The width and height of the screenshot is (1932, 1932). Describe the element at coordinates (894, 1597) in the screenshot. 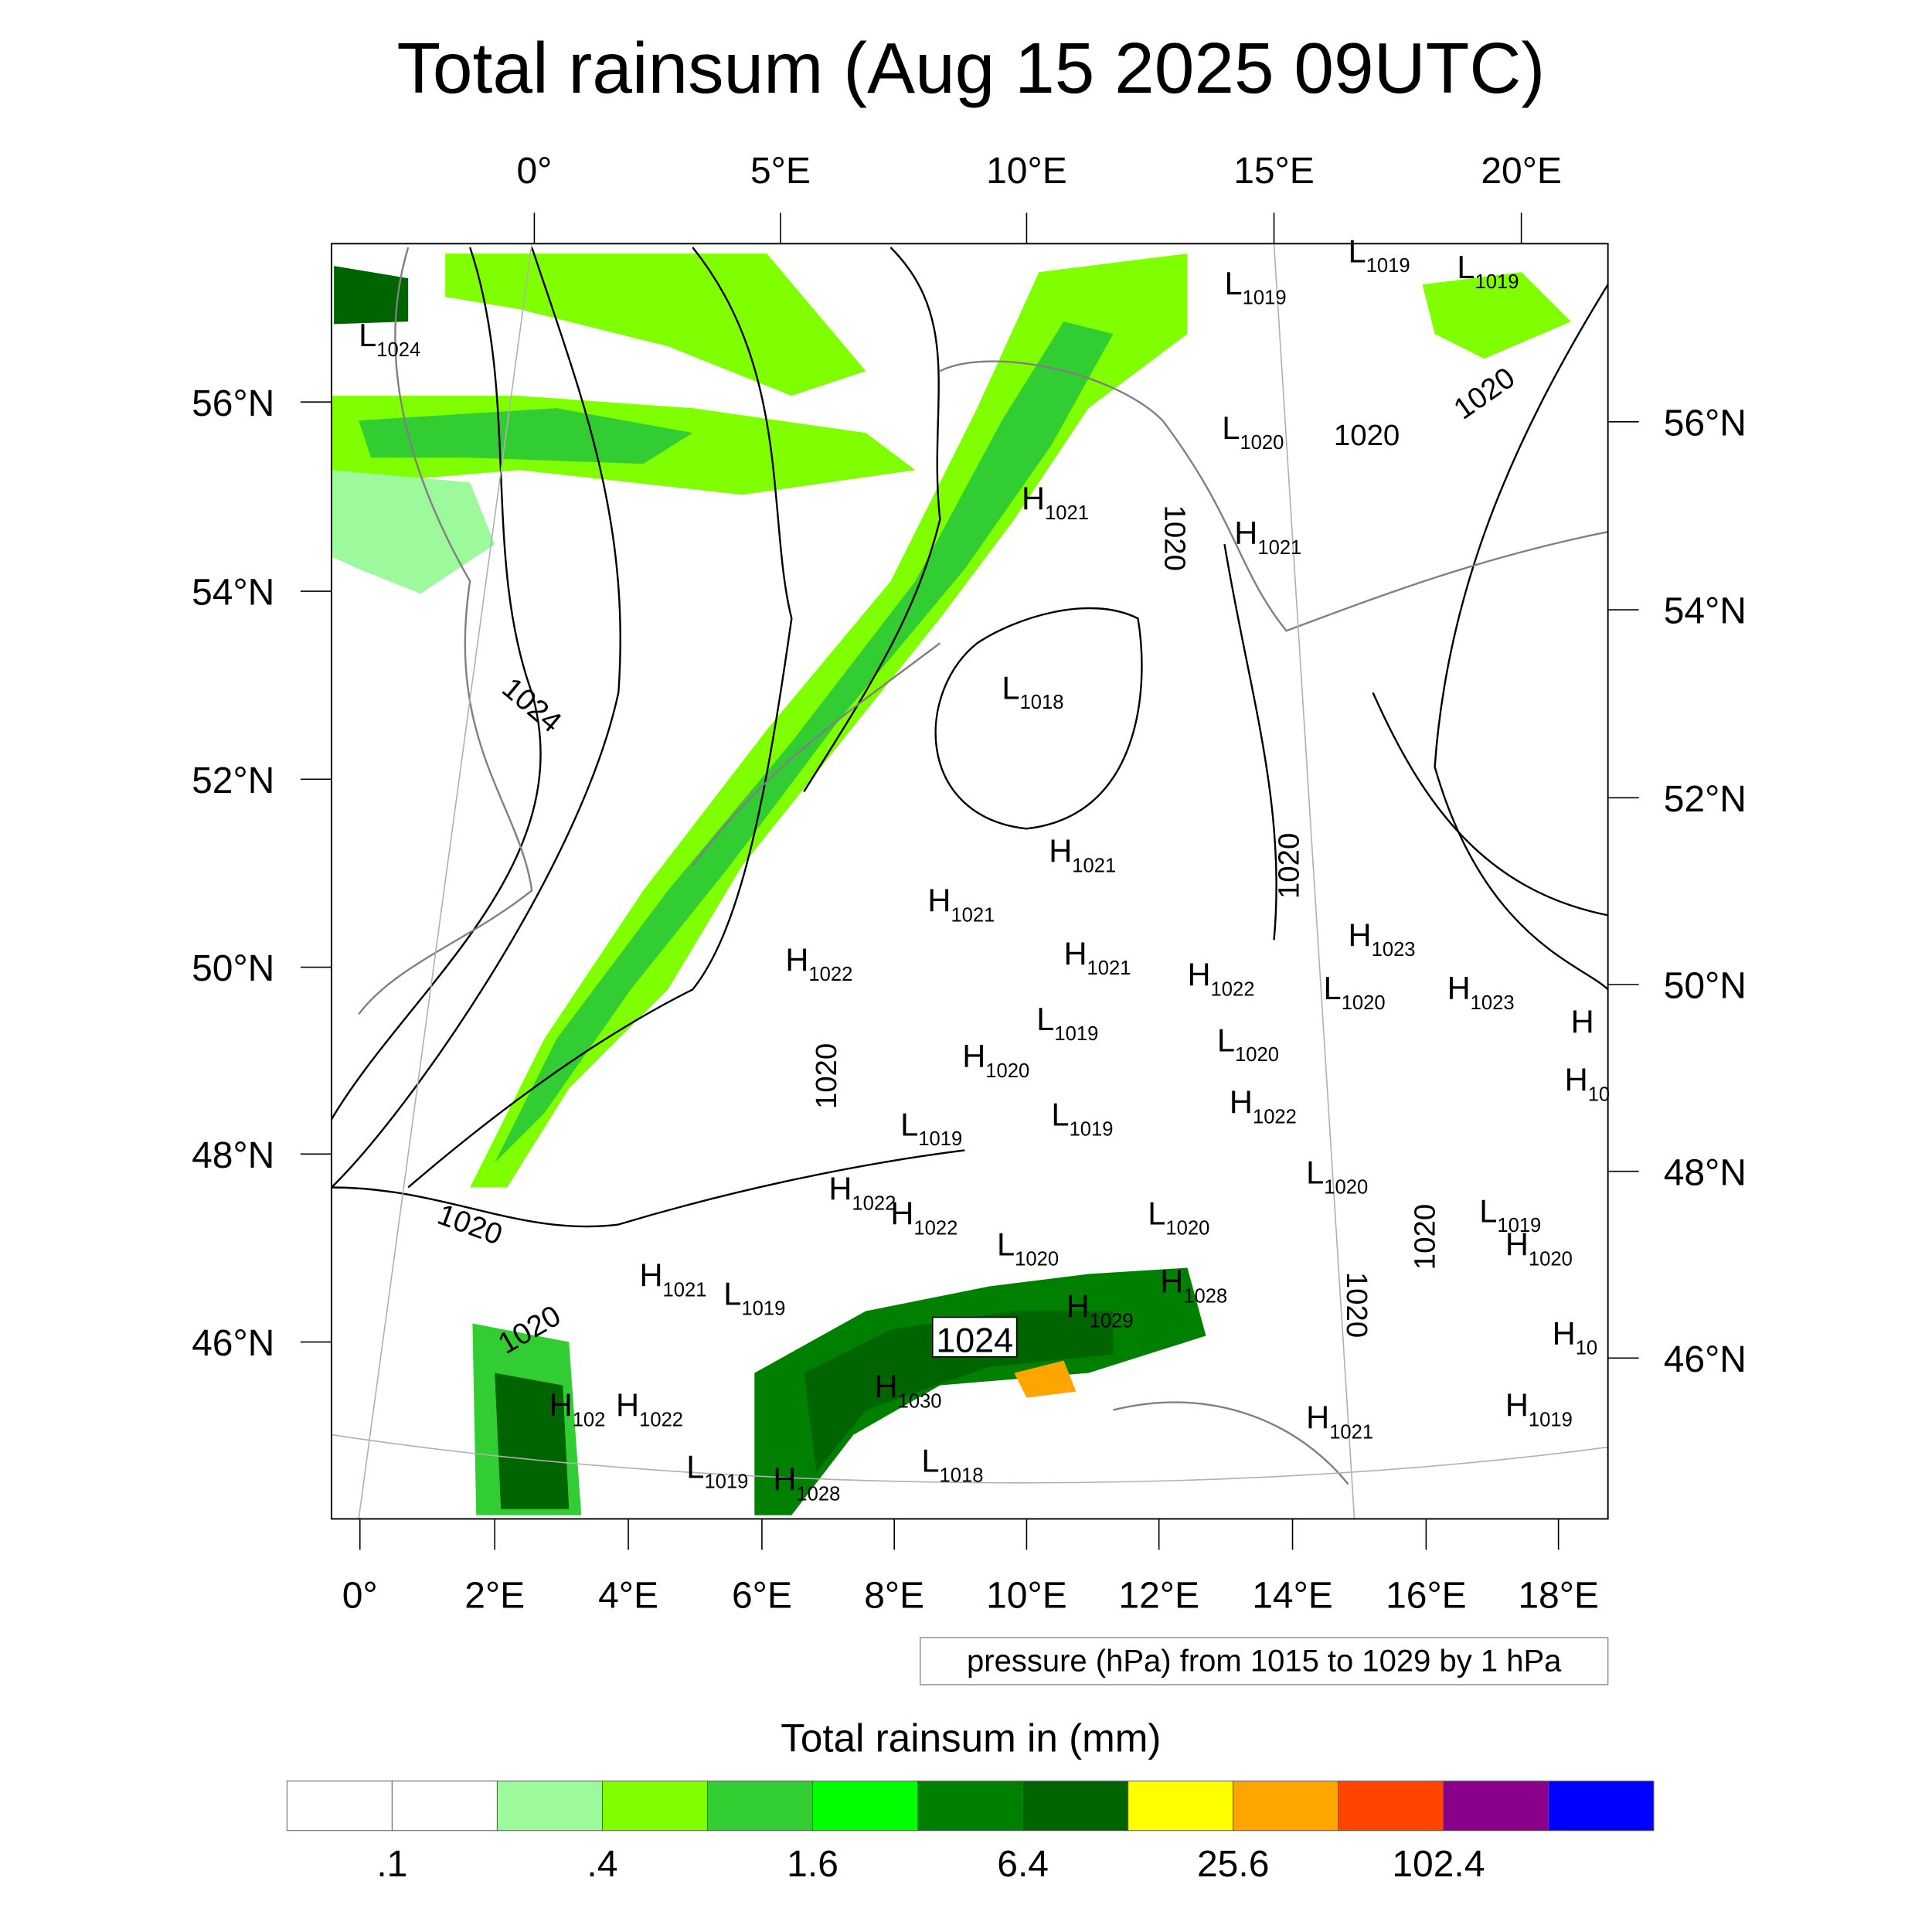

I see `bottom-lon-label: 8°E` at that location.